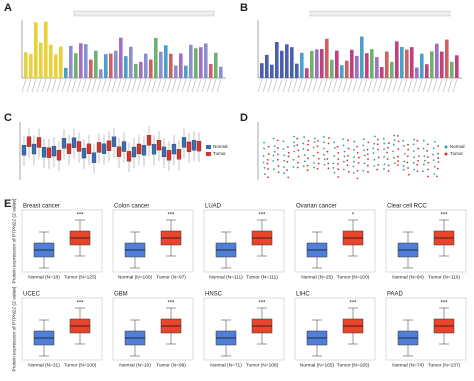  I want to click on plot-title: LUAD, so click(213, 207).